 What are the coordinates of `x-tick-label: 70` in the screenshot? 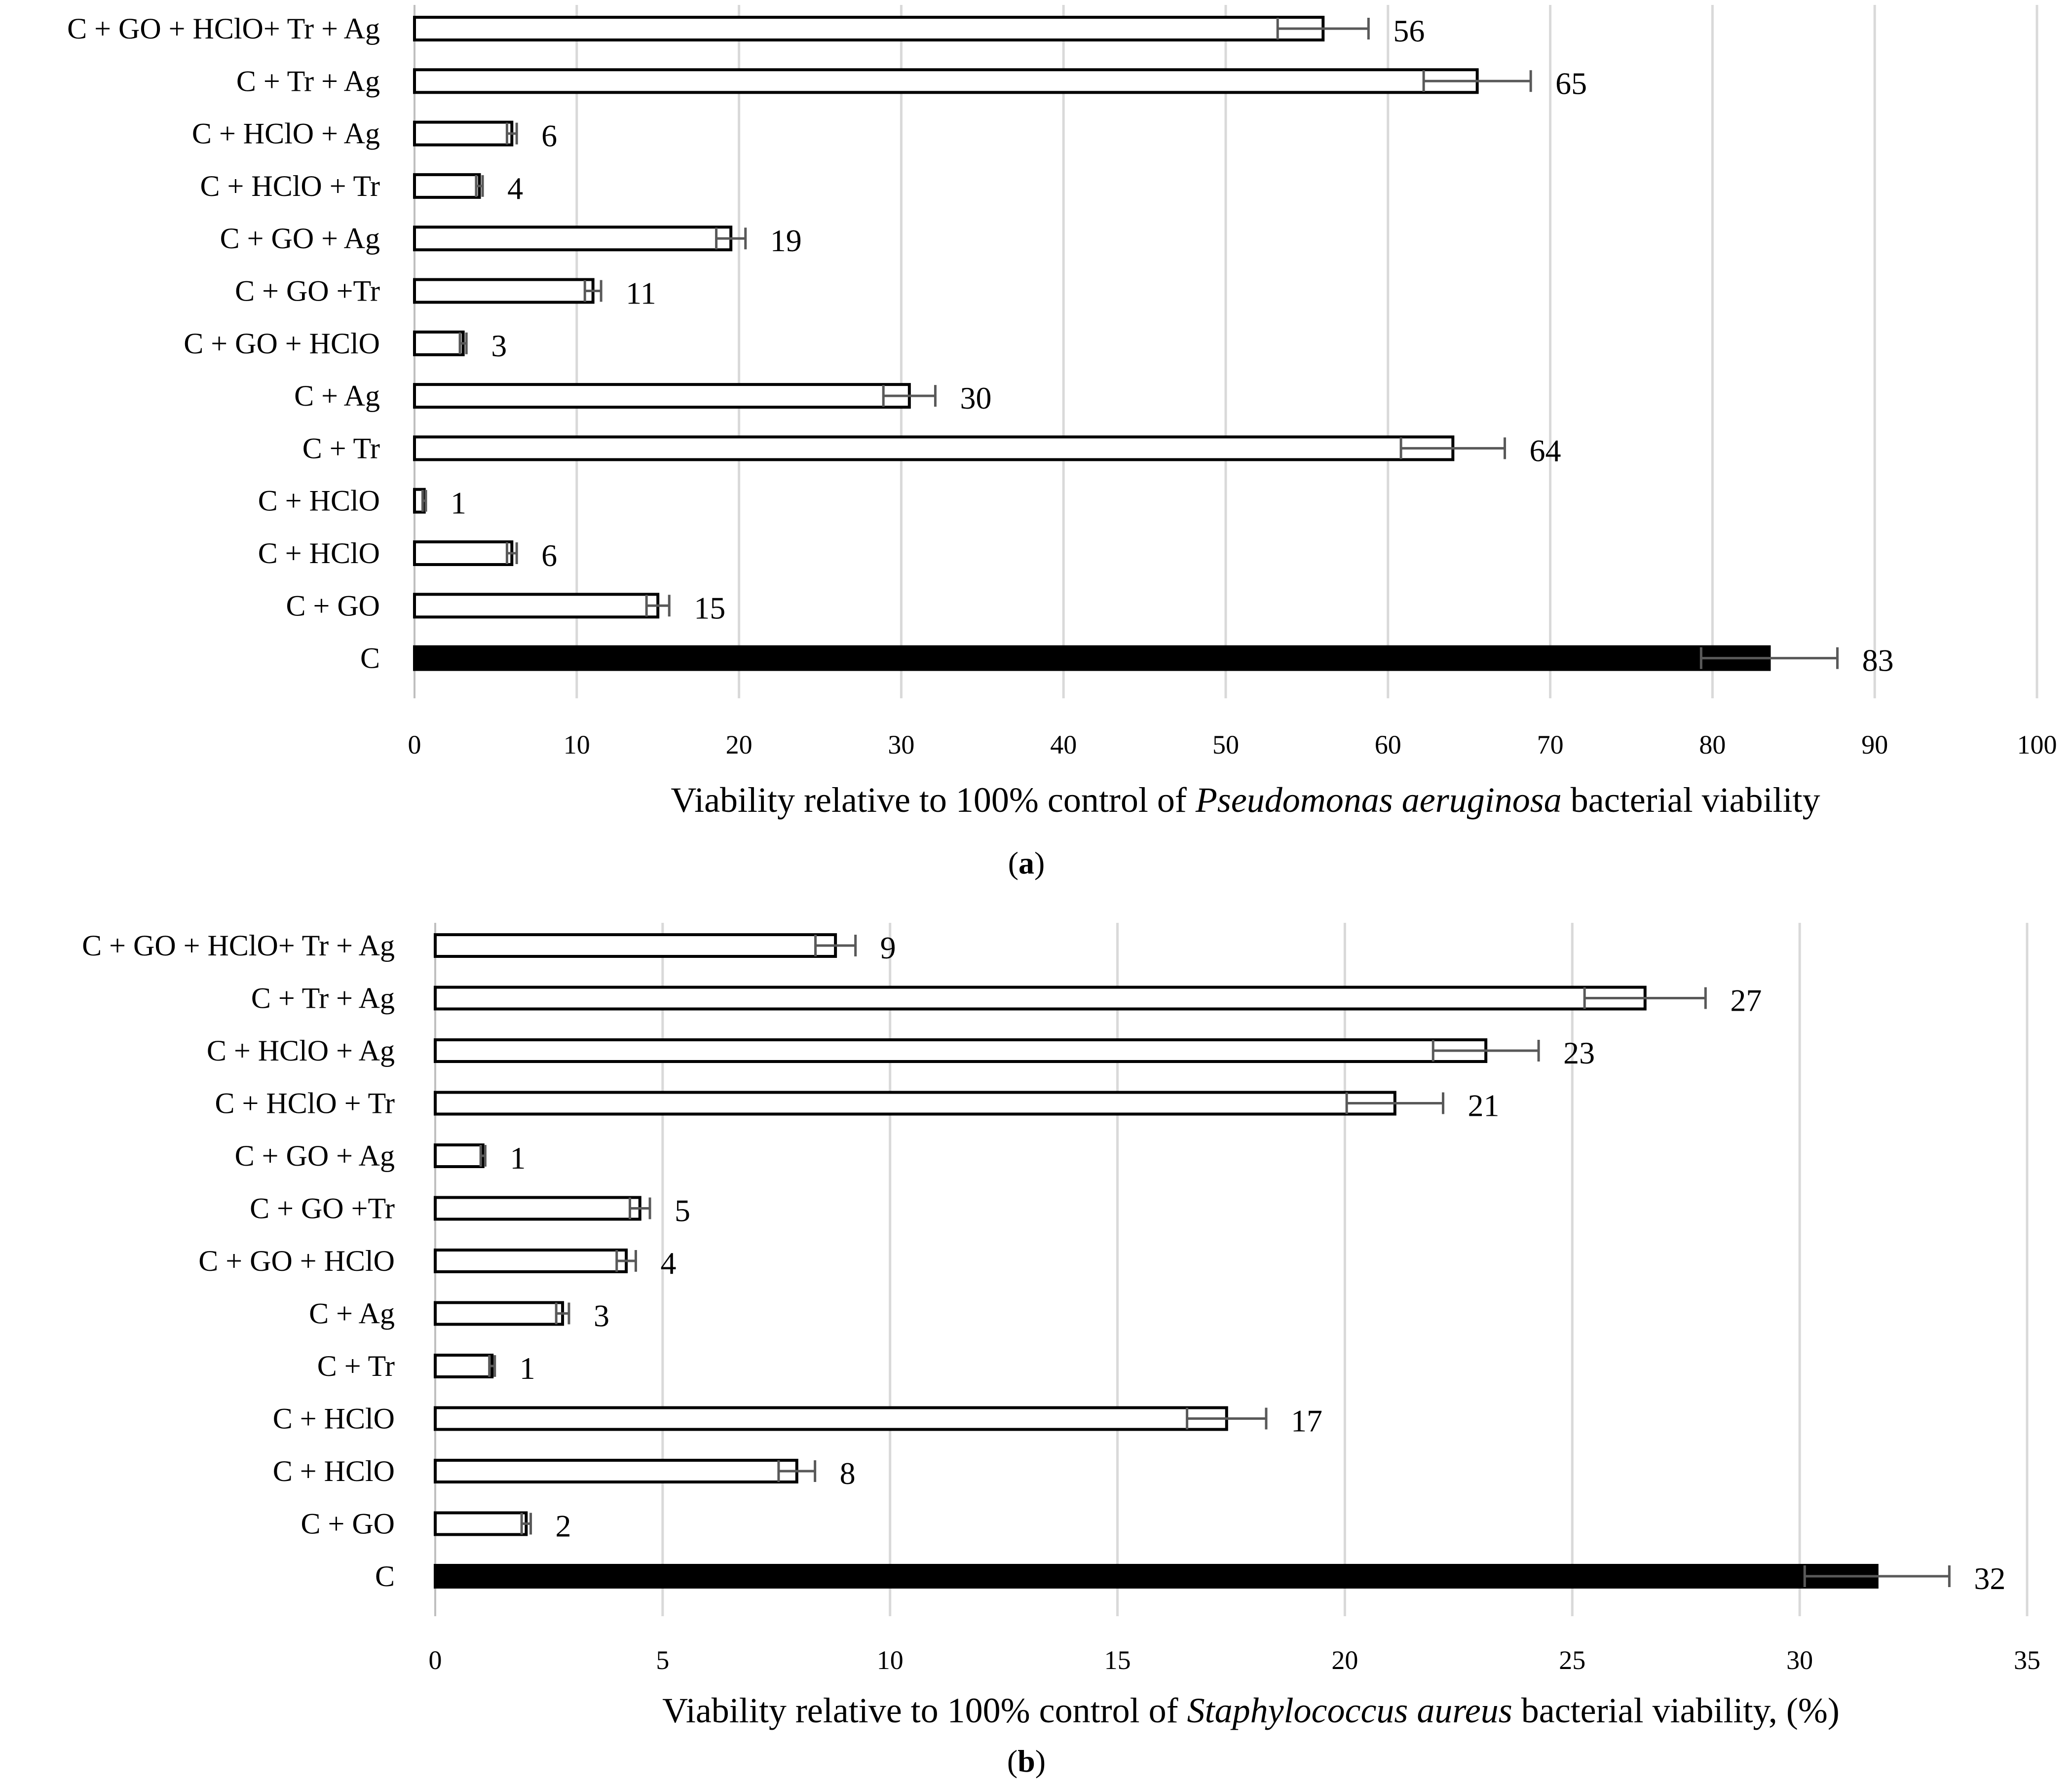 It's located at (1550, 745).